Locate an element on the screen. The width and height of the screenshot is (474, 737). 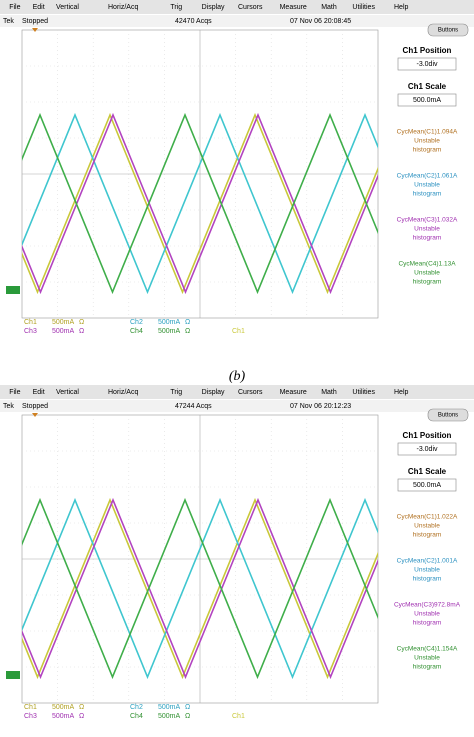
scale-box is located at coordinates (427, 485).